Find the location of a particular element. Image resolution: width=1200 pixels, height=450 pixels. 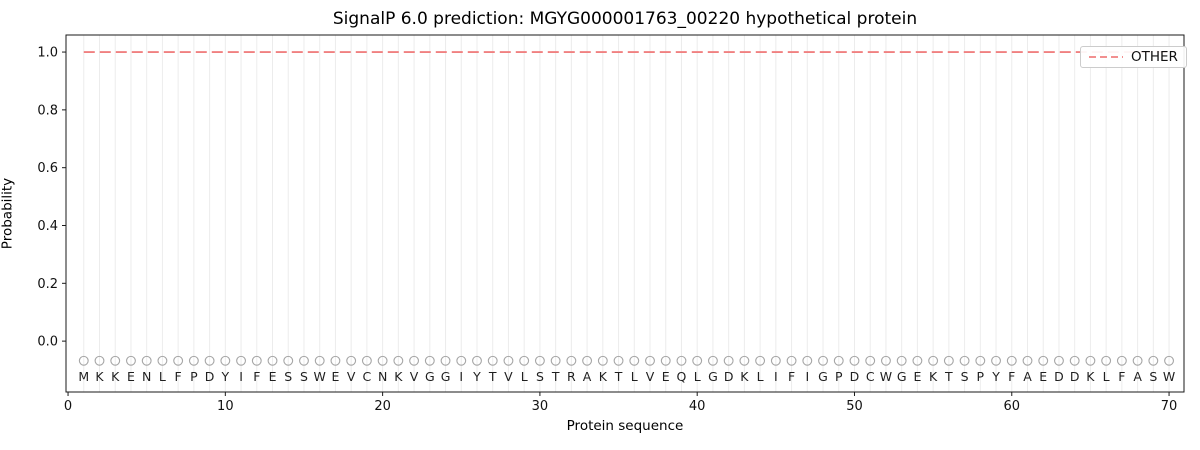

y-tick-label: 0.0 is located at coordinates (47, 342).